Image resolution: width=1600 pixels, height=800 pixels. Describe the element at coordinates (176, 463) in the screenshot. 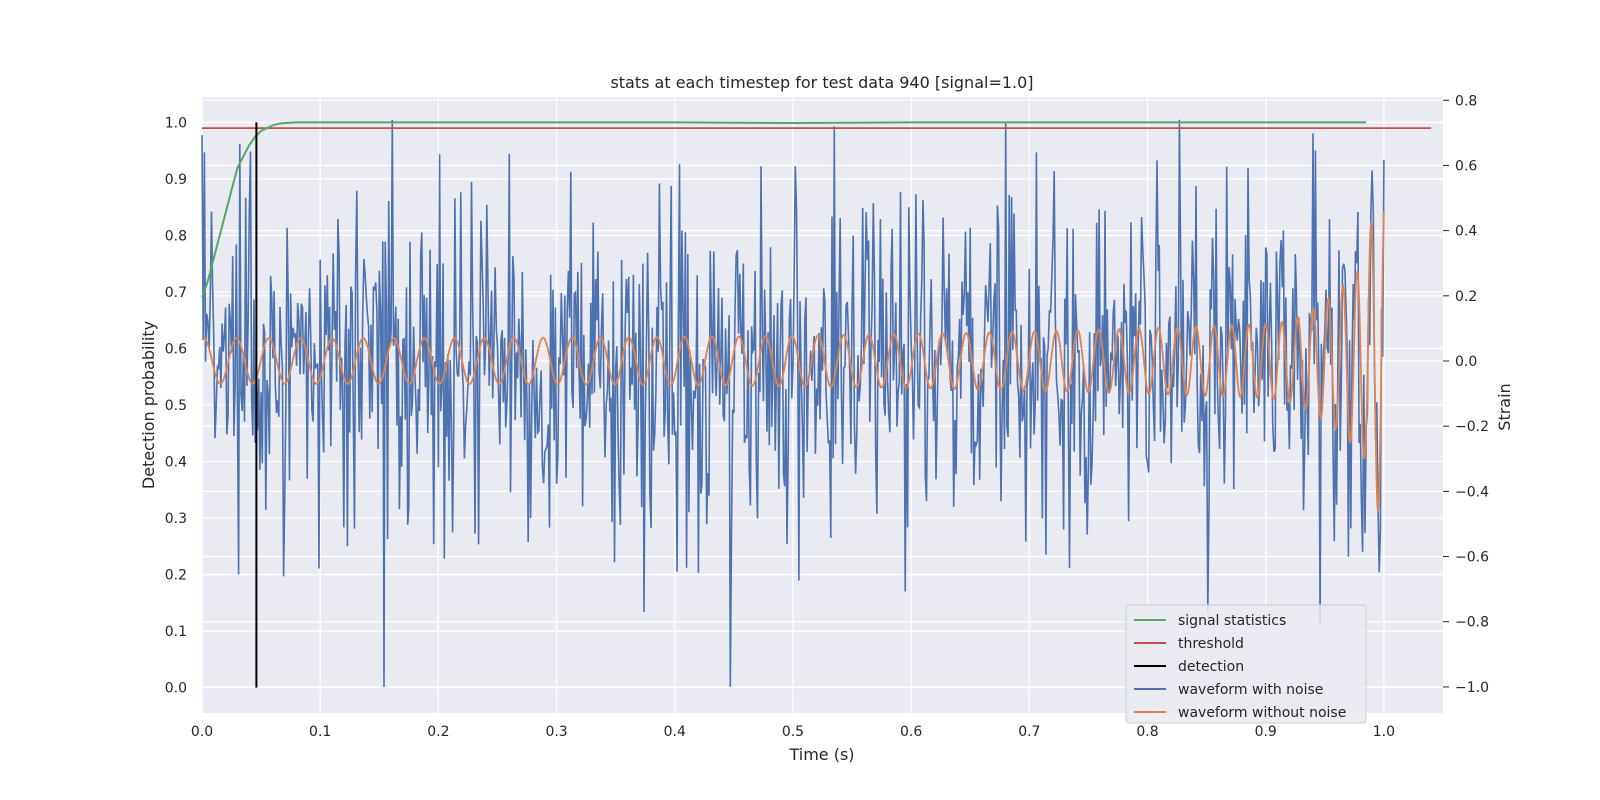

I see `left-y-tick-label: 0.4` at that location.